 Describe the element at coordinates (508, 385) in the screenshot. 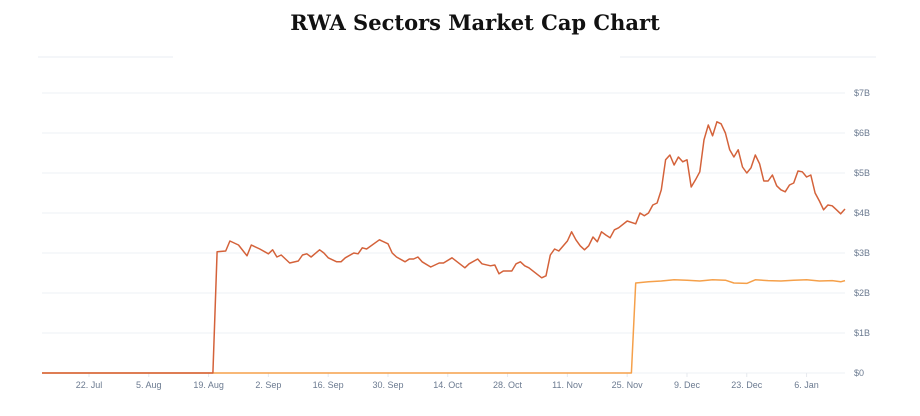

I see `x-tick-label: 28. Oct` at that location.